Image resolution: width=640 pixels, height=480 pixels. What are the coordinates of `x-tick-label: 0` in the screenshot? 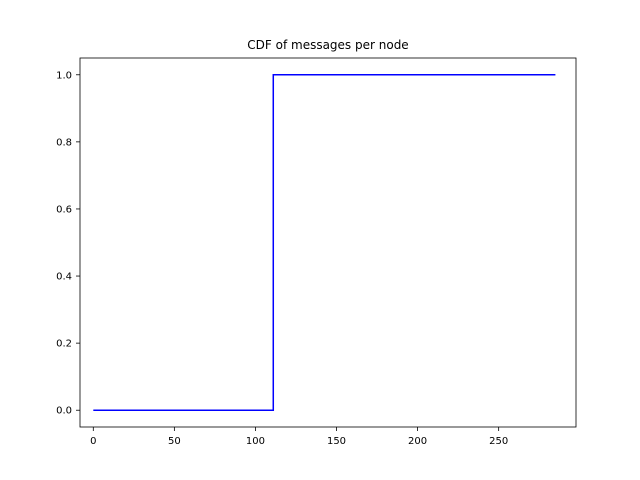 It's located at (93, 441).